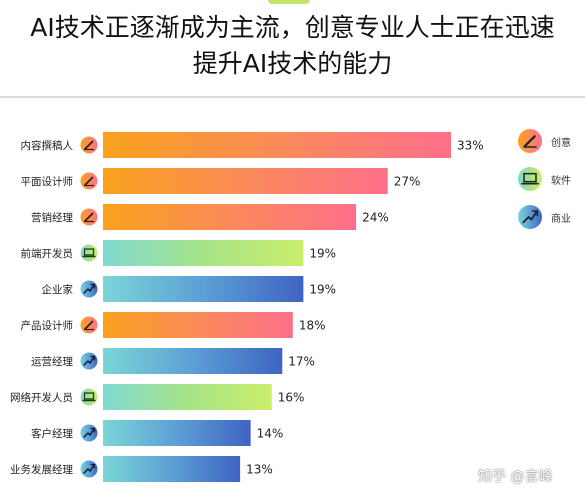 The height and width of the screenshot is (500, 585). Describe the element at coordinates (259, 470) in the screenshot. I see `value-label: 13%` at that location.